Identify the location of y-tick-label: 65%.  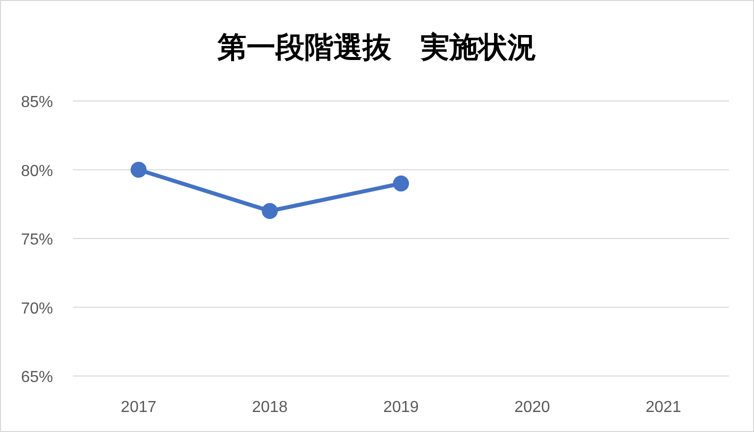
(36, 377).